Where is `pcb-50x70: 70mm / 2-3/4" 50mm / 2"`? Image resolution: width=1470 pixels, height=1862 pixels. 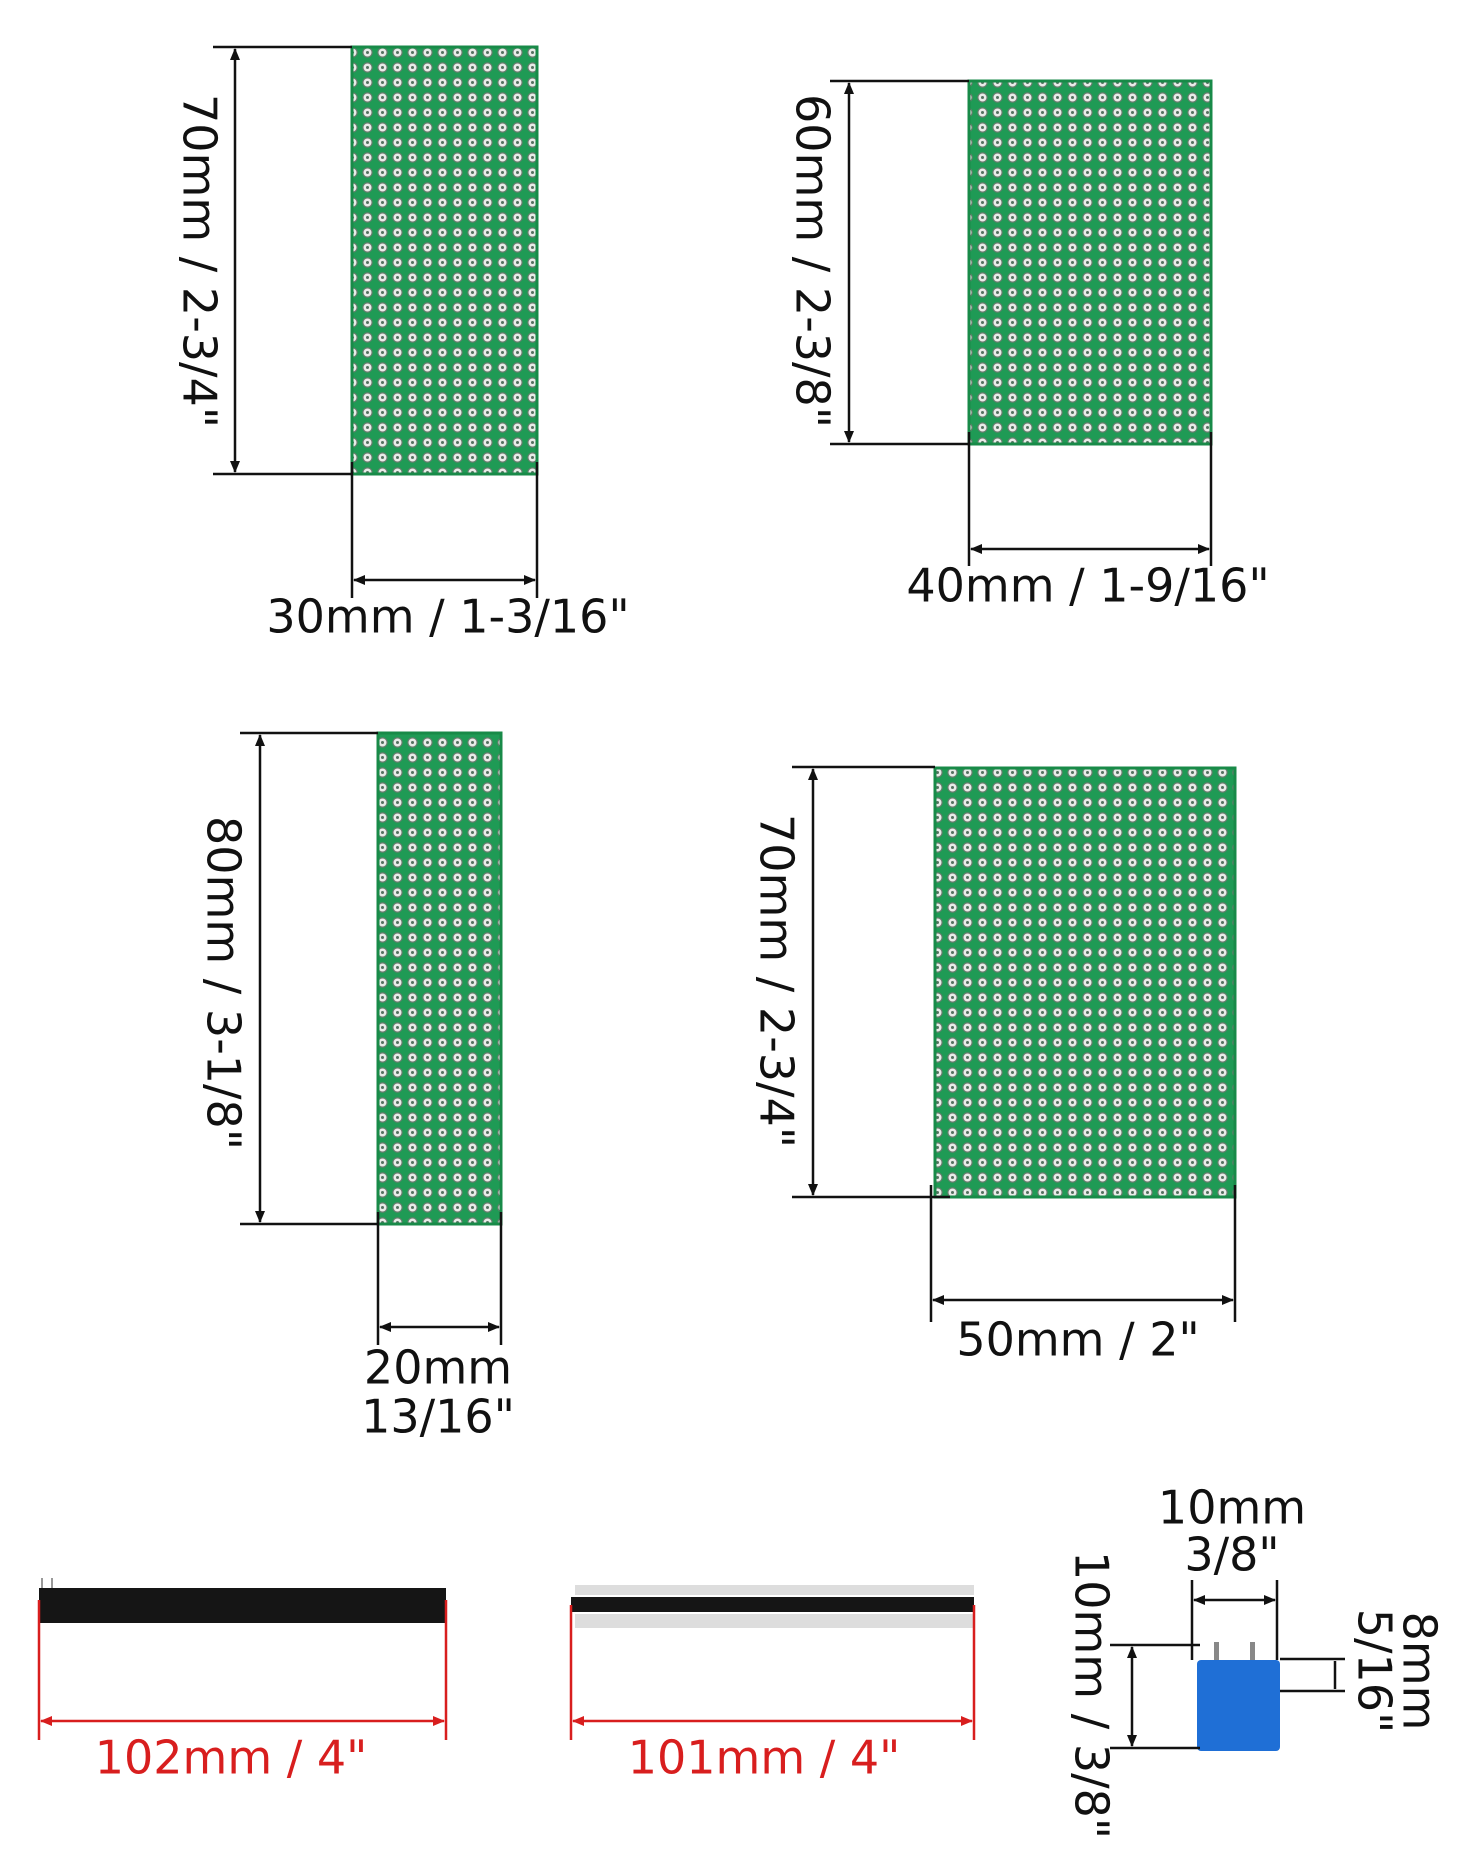 pcb-50x70: 70mm / 2-3/4" 50mm / 2" is located at coordinates (993, 1066).